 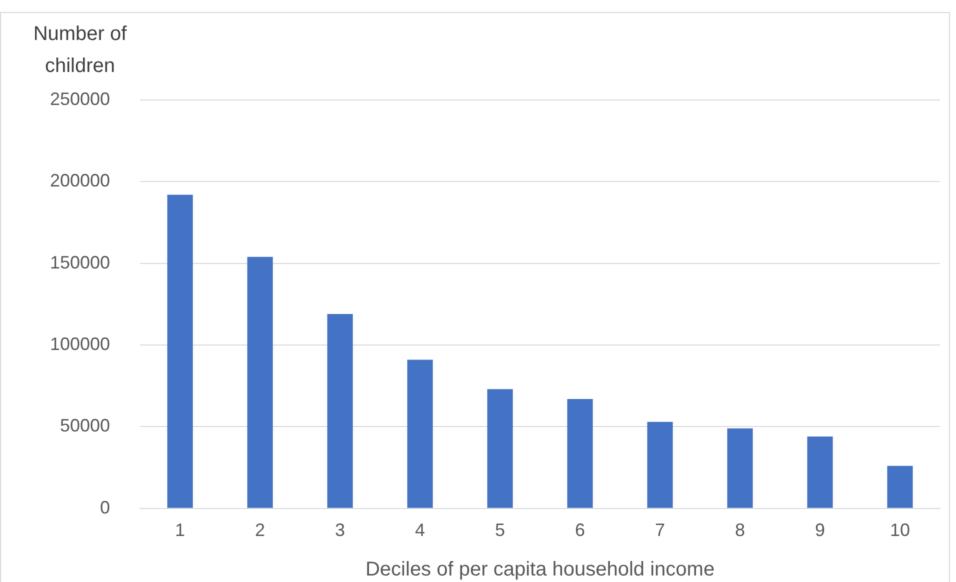 What do you see at coordinates (80, 262) in the screenshot?
I see `y-tick-label: 150000` at bounding box center [80, 262].